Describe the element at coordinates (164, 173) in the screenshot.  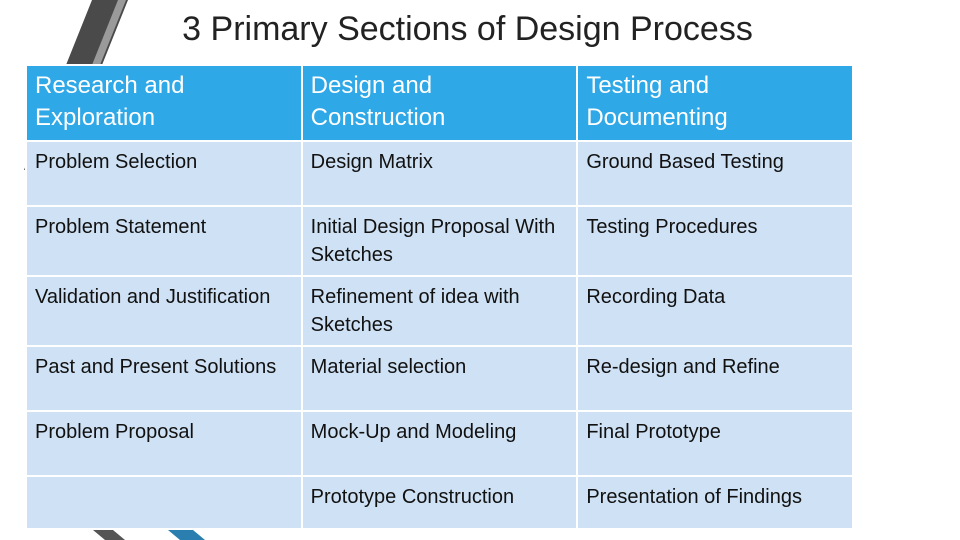
I see `table-cell: Problem Selection` at that location.